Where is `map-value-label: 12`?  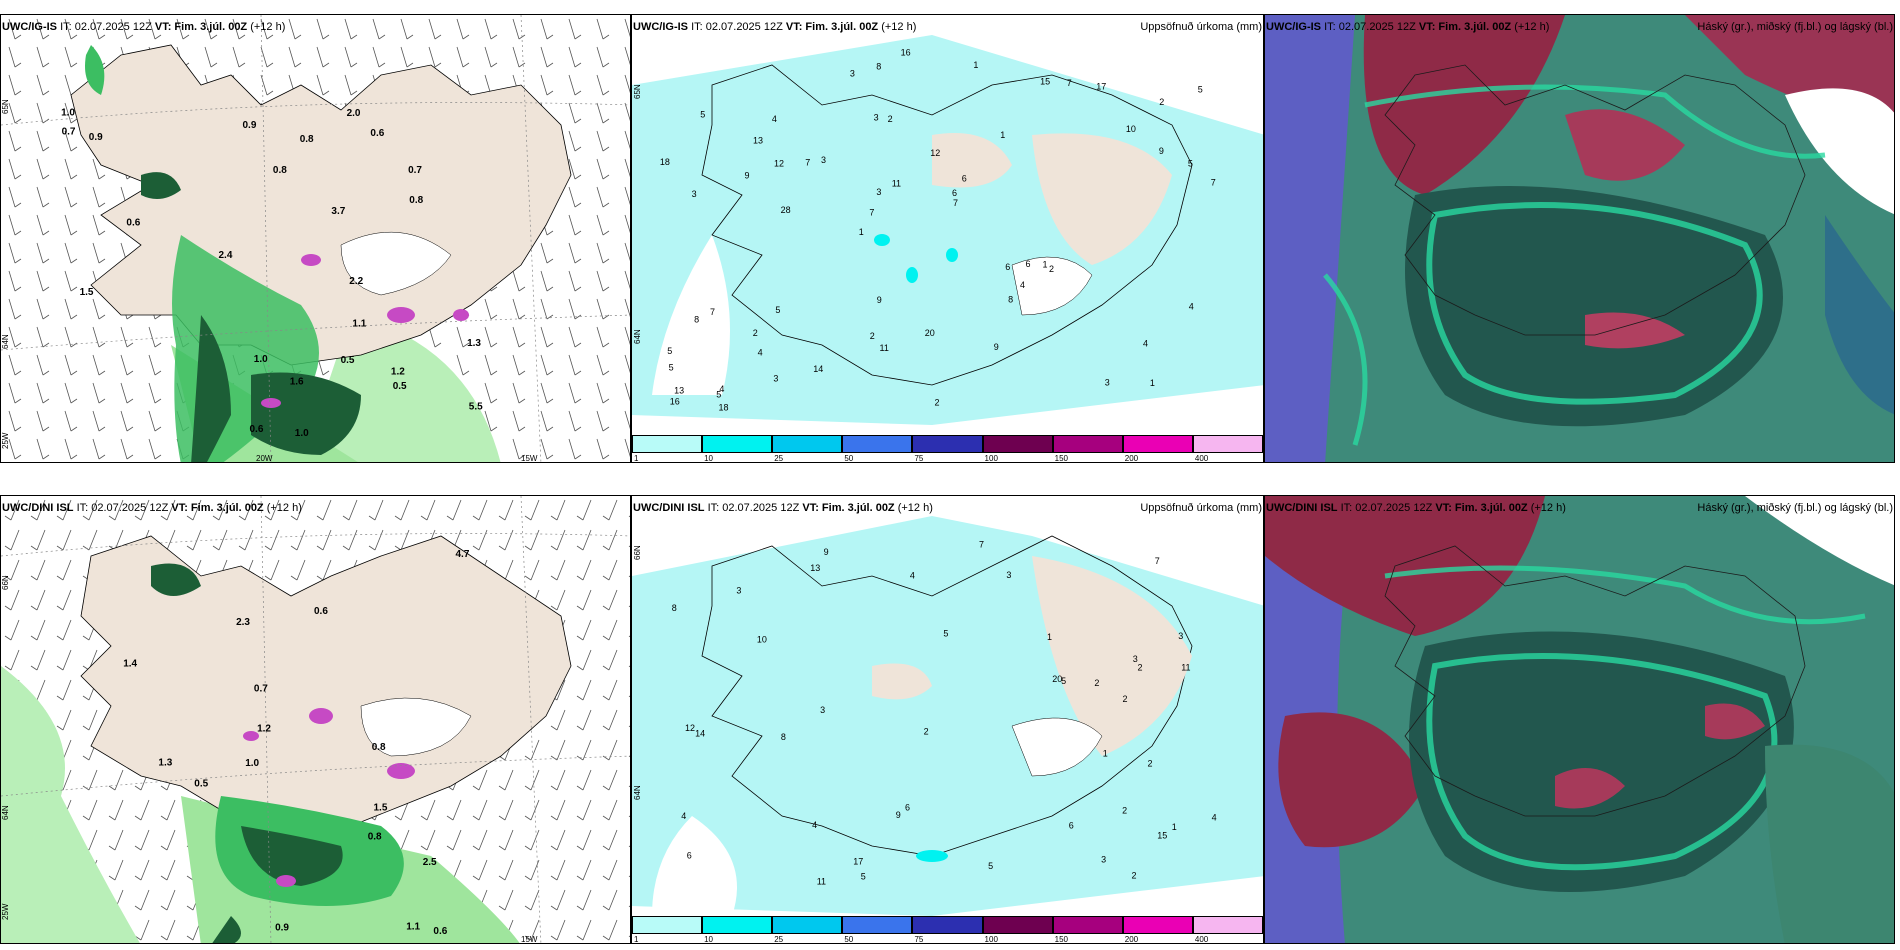
map-value-label: 12 is located at coordinates (779, 163).